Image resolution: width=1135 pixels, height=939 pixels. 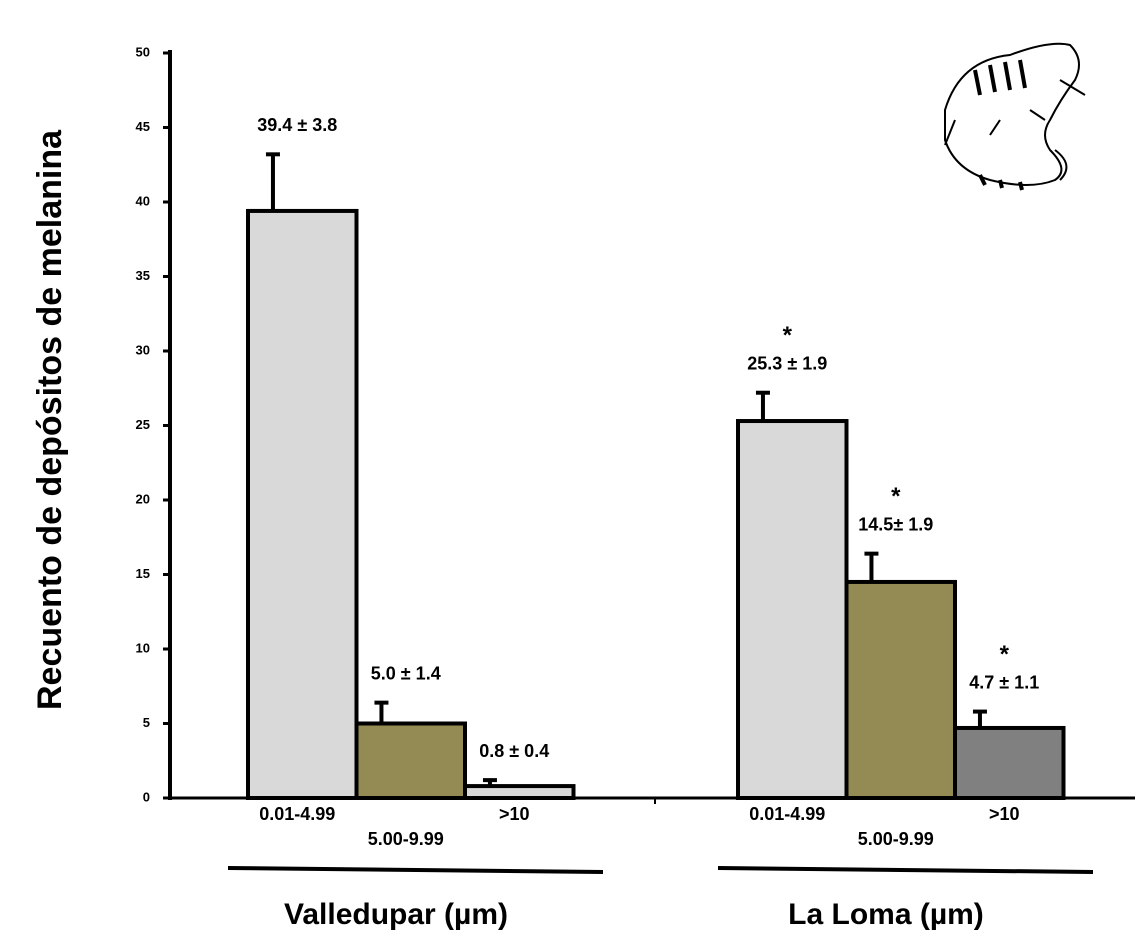 I want to click on y-tick-label: 10, so click(x=143, y=647).